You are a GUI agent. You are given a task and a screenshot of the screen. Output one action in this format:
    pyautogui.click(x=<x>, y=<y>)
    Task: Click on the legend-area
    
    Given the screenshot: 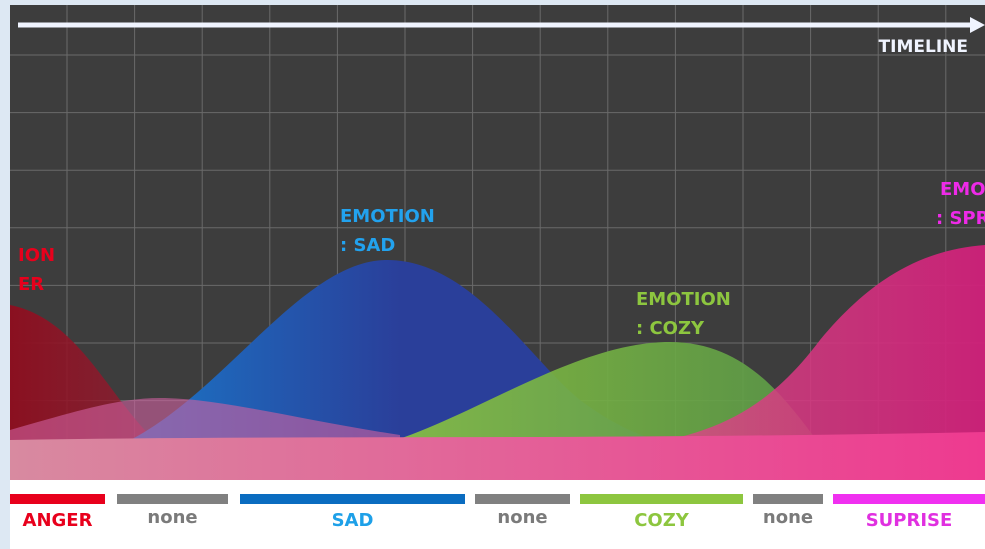 What is the action you would take?
    pyautogui.click(x=497, y=514)
    